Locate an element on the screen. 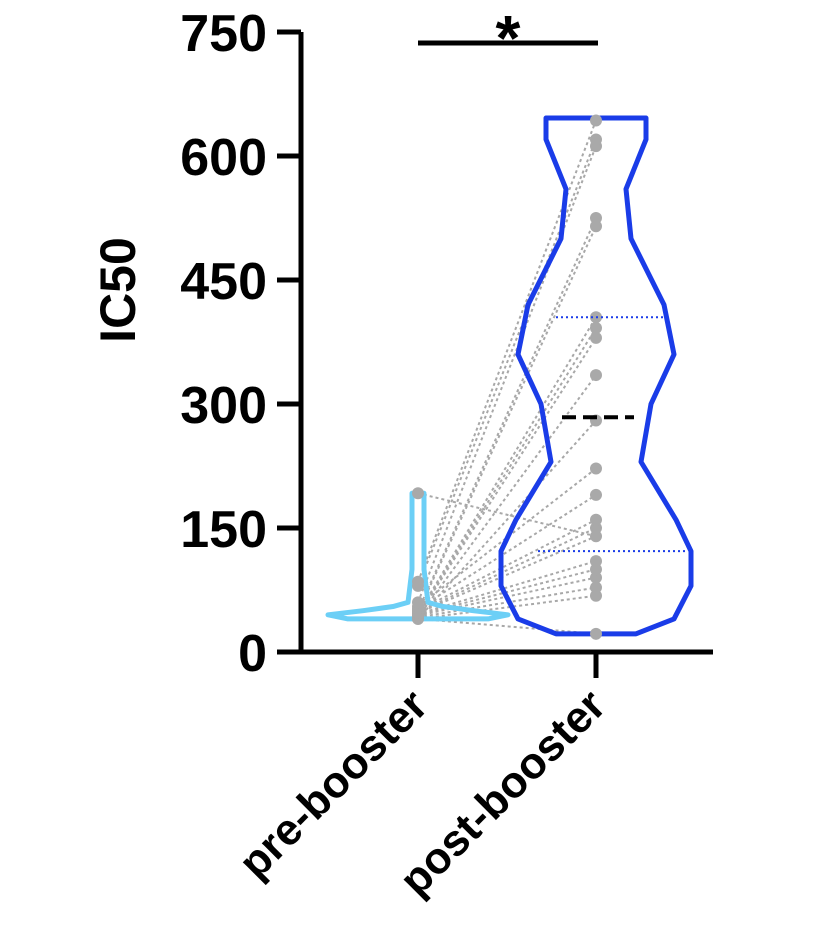 The height and width of the screenshot is (950, 818). paired-lines is located at coordinates (507, 377).